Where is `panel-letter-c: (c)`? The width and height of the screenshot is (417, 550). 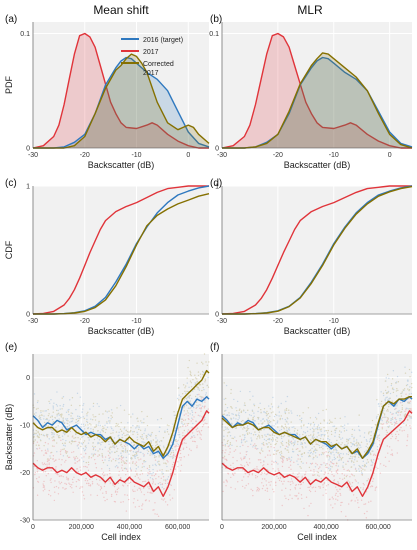
panel-letter-c: (c) is located at coordinates (11, 183).